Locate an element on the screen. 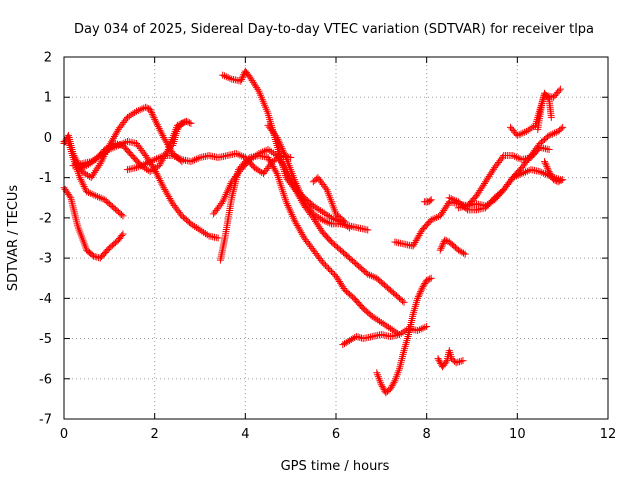 The height and width of the screenshot is (480, 640). y-tick-label: -4 is located at coordinates (45, 299).